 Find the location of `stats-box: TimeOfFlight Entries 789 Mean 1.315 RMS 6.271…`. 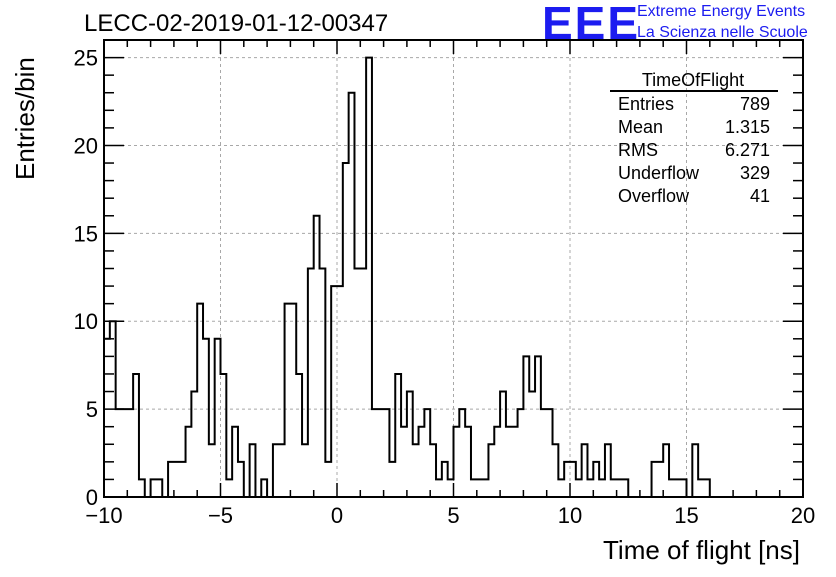

stats-box: TimeOfFlight Entries 789 Mean 1.315 RMS 6.271… is located at coordinates (694, 138).